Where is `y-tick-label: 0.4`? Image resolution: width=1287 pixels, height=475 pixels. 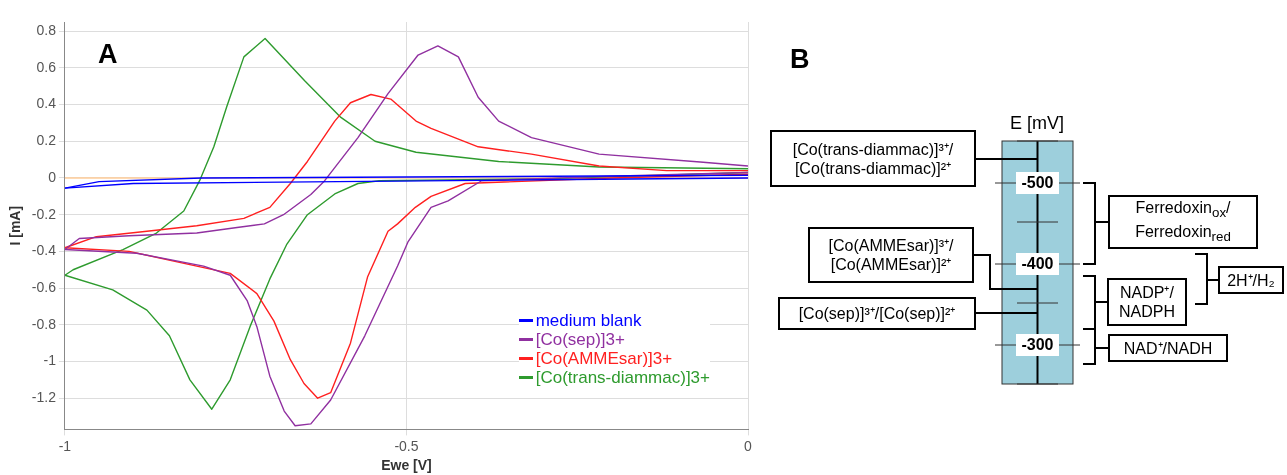 y-tick-label: 0.4 is located at coordinates (46, 103).